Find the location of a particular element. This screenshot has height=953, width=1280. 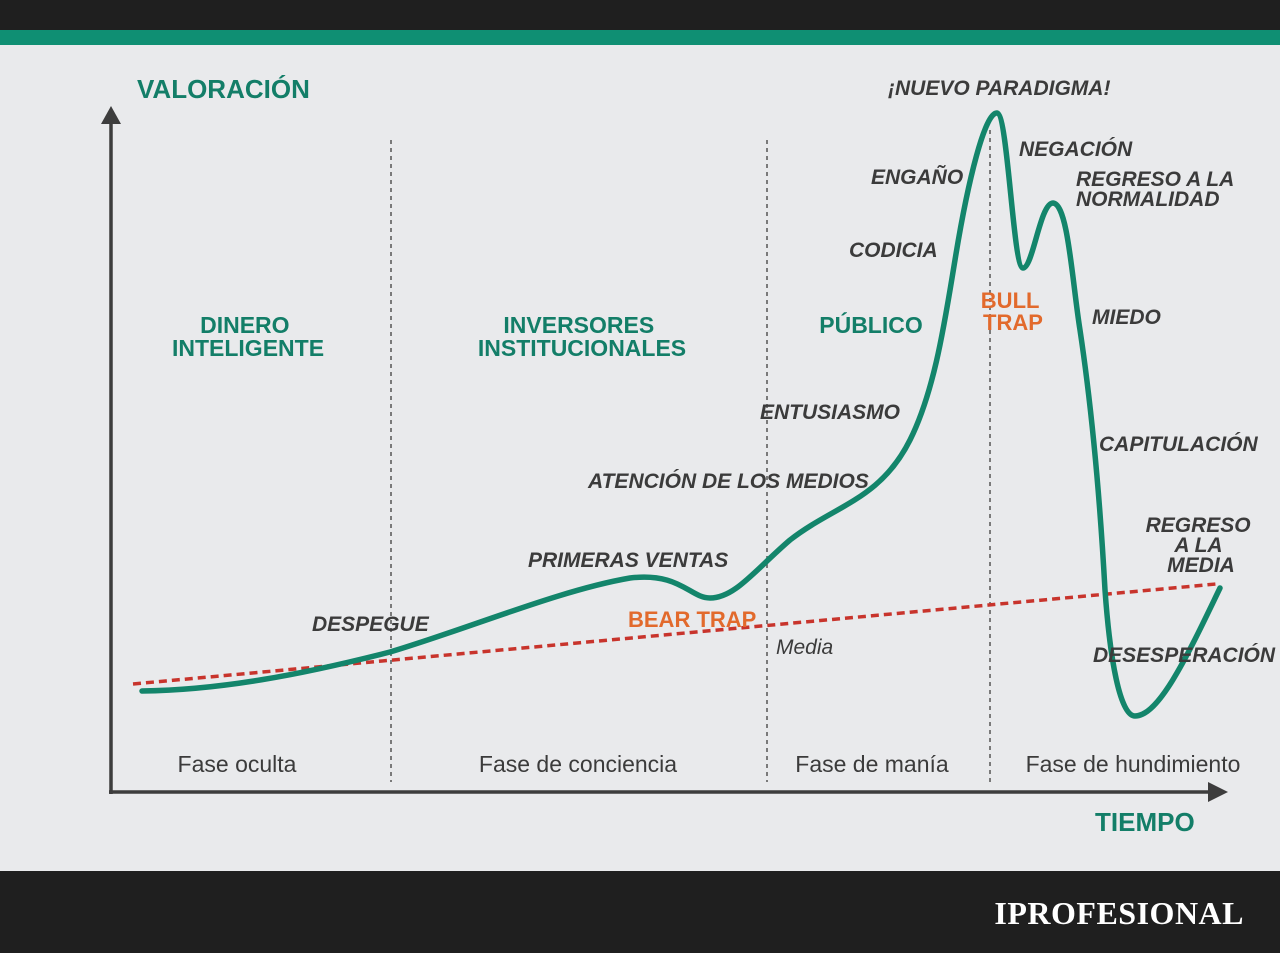

top-bar is located at coordinates (640, 15).